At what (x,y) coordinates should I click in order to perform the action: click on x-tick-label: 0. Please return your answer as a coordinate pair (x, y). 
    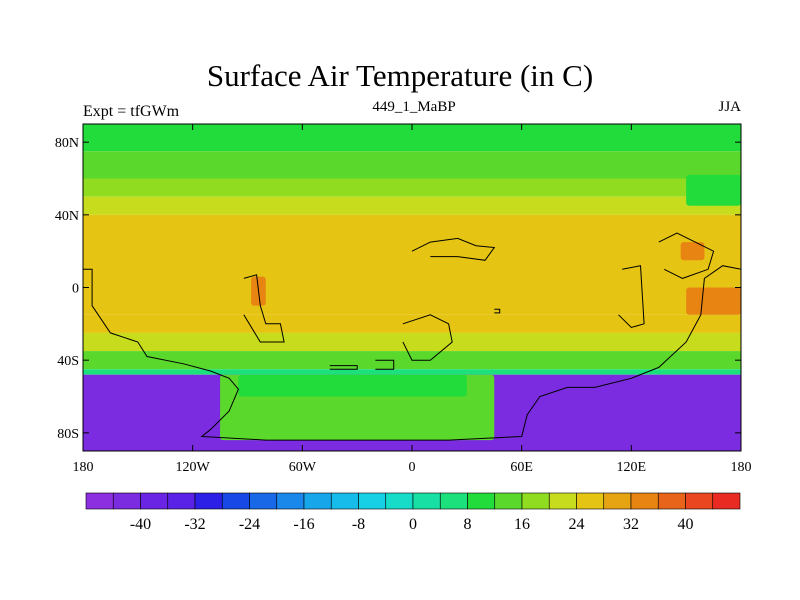
    Looking at the image, I should click on (412, 467).